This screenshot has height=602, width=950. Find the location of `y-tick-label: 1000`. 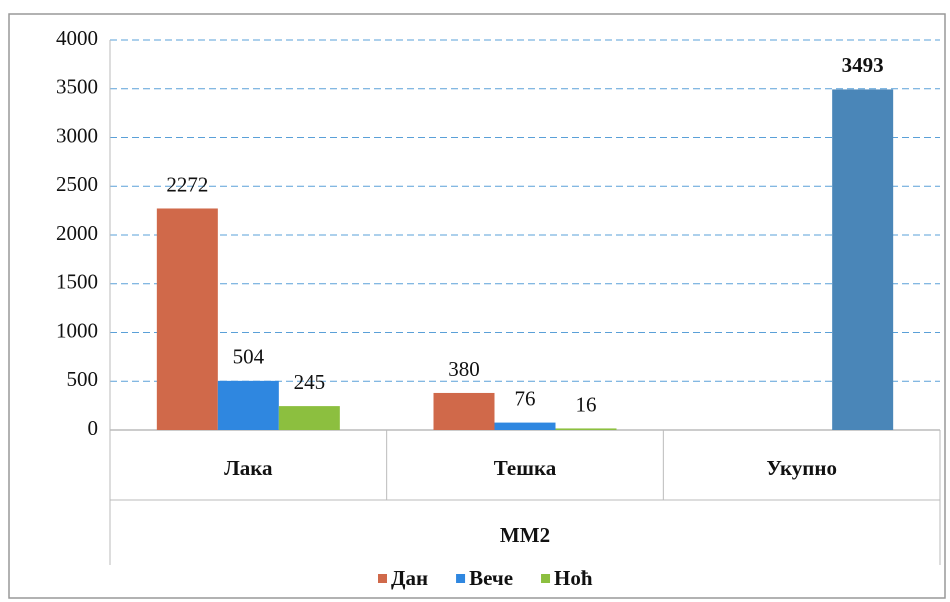

y-tick-label: 1000 is located at coordinates (77, 330).